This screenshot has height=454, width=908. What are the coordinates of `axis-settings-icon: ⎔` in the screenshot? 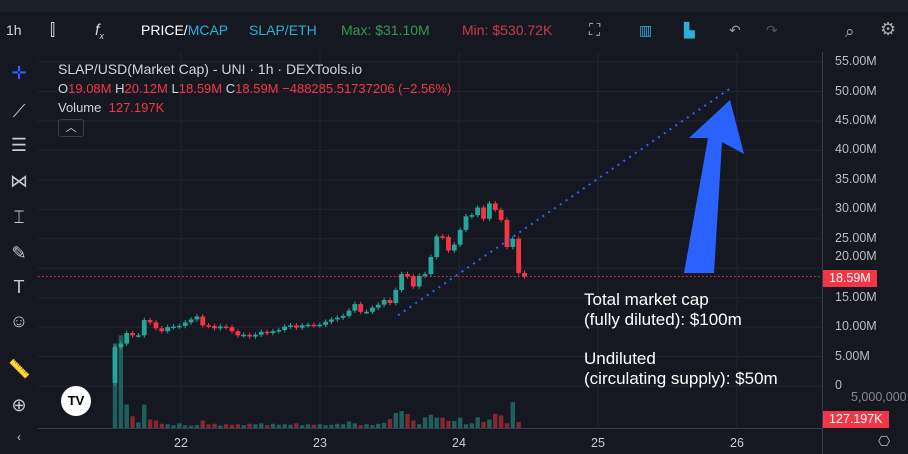 It's located at (884, 441).